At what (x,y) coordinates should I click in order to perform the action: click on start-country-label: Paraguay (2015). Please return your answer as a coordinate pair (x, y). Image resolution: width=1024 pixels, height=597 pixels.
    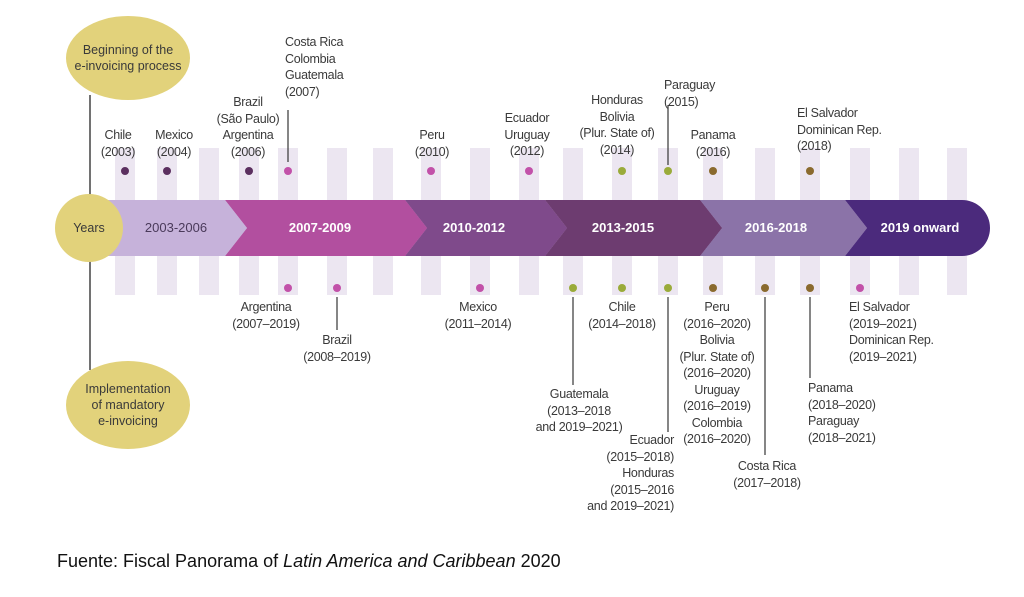
    Looking at the image, I should click on (689, 93).